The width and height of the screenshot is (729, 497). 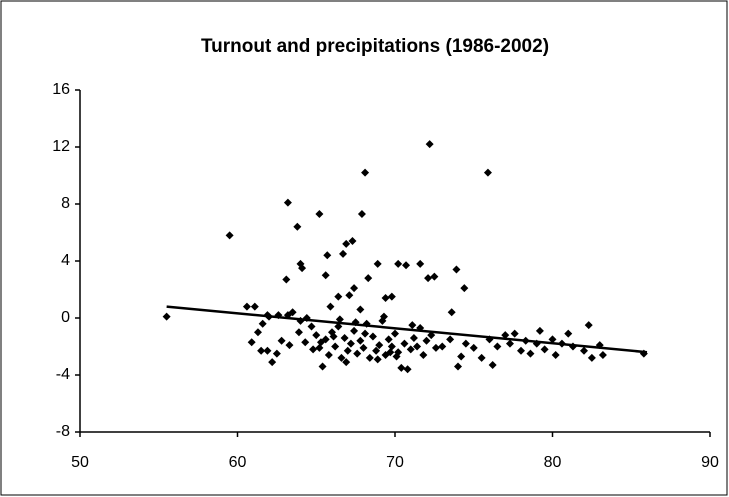 What do you see at coordinates (238, 462) in the screenshot?
I see `x-tick-label: 60` at bounding box center [238, 462].